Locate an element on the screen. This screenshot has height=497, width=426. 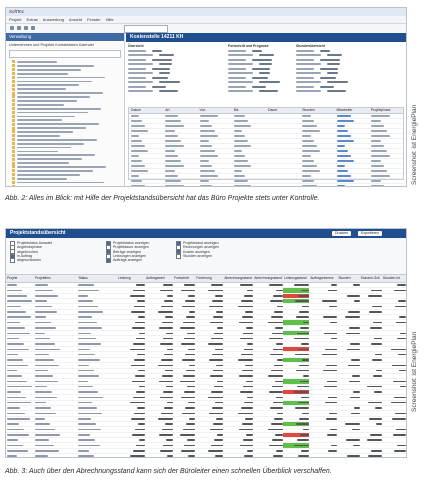
menu-item: Ansicht is located at coordinates (75, 19).